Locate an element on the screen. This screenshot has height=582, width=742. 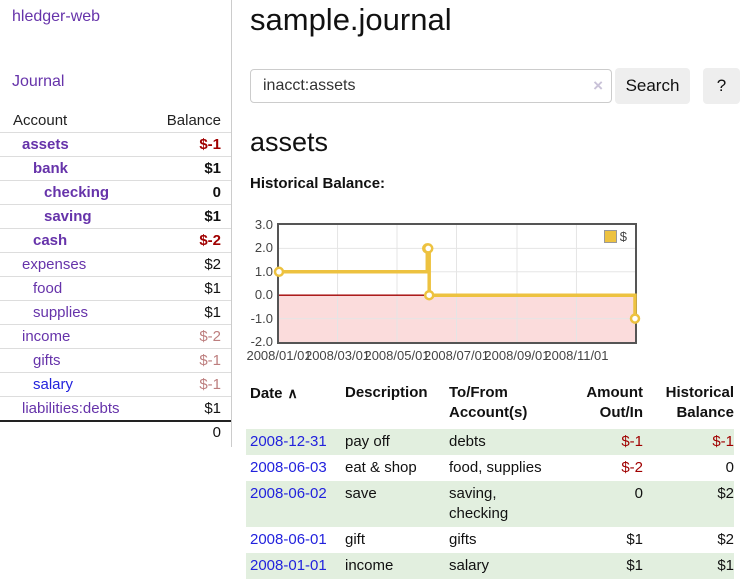
transaction-description: save is located at coordinates (397, 504).